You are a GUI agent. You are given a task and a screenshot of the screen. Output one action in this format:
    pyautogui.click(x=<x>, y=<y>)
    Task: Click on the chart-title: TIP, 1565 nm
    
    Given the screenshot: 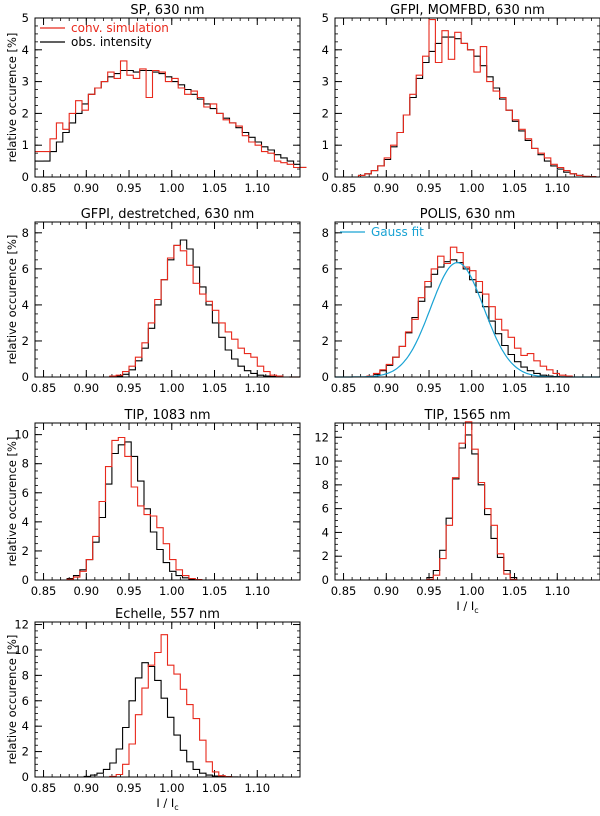 What is the action you would take?
    pyautogui.click(x=467, y=415)
    